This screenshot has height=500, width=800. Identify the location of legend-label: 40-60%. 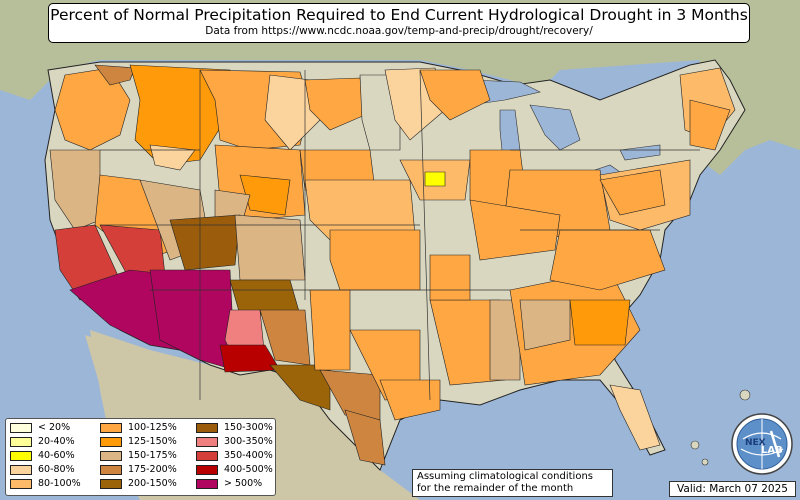
(56, 455).